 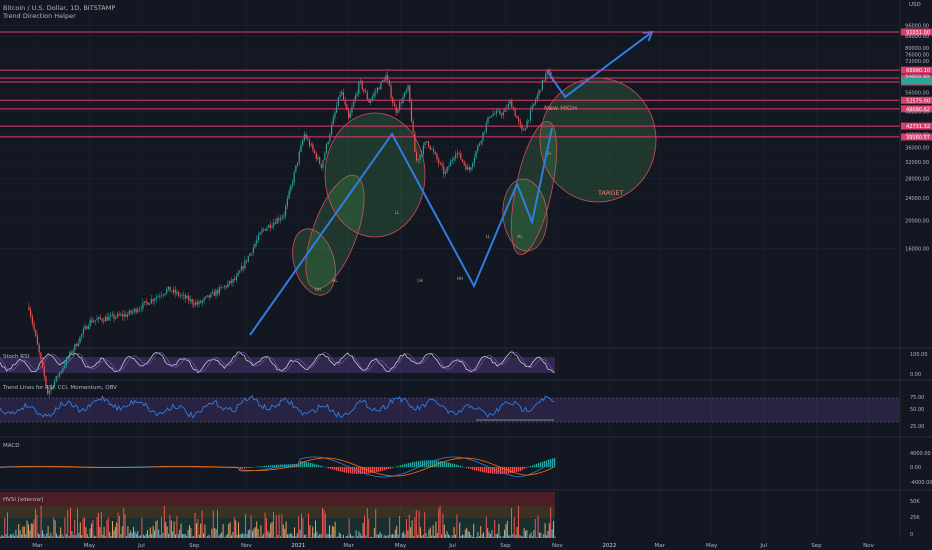 What do you see at coordinates (59, 8) in the screenshot?
I see `symbol-title: Bitcoin / U.S. Dollar, 1D, BITSTAMP` at bounding box center [59, 8].